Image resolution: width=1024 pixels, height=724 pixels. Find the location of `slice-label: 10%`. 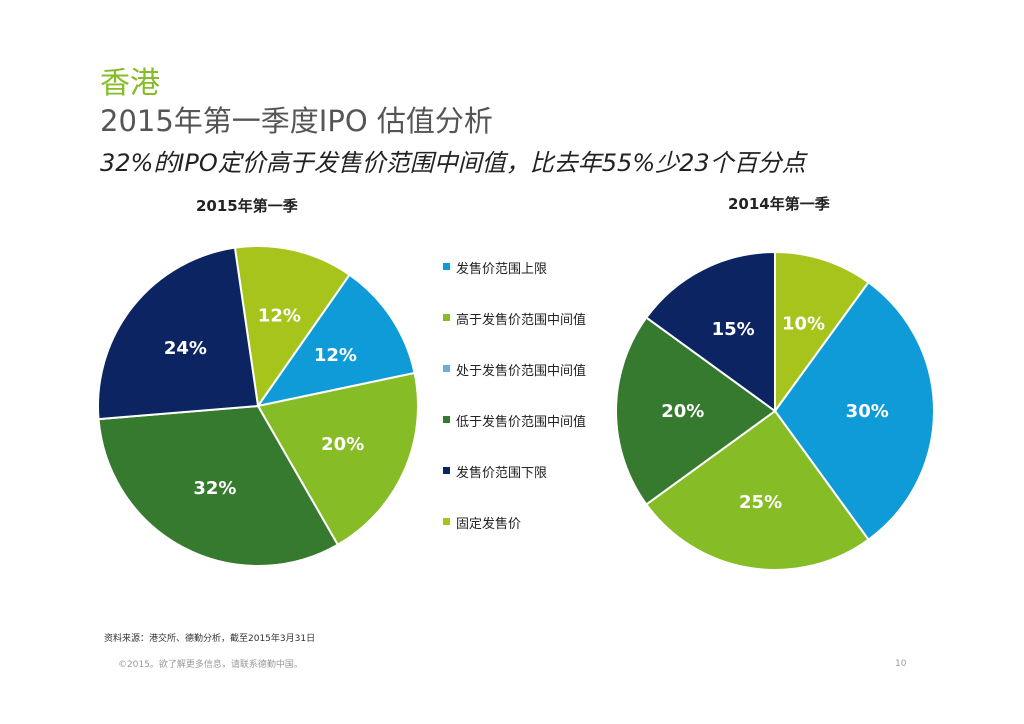

slice-label: 10% is located at coordinates (803, 323).